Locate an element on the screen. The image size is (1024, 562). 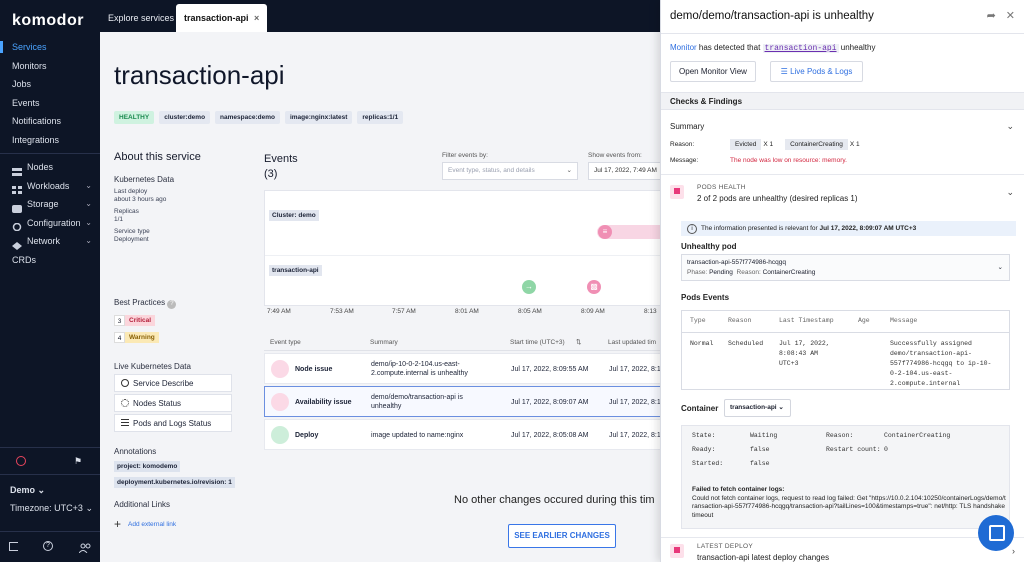
tab-label: Explore services is located at coordinates (141, 18).